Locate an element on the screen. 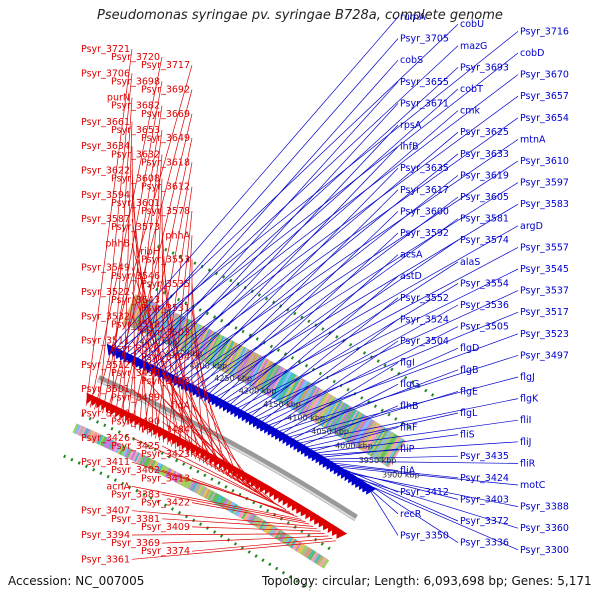 Image resolution: width=600 pixels, height=600 pixels. gene-label-right: Psyr_3435 is located at coordinates (484, 456).